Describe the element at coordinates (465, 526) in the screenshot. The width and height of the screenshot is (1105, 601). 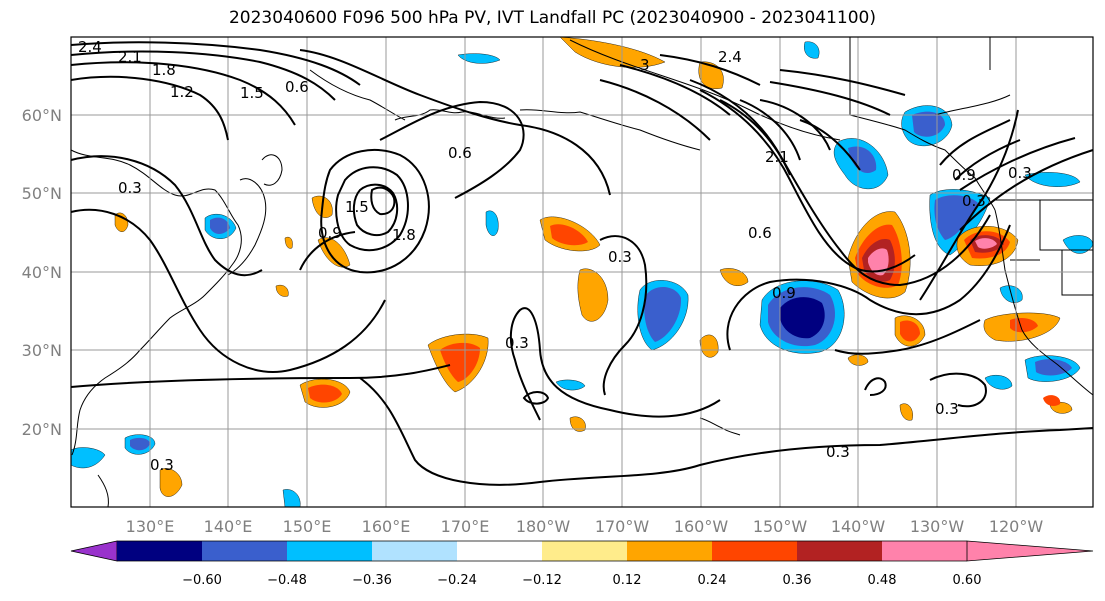
I see `lon-label: 170°E` at that location.